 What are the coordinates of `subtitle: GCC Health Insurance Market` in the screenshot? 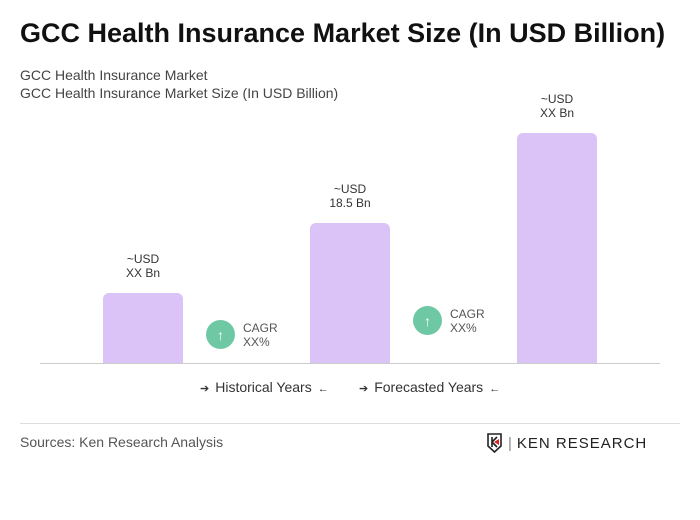 It's located at (114, 75).